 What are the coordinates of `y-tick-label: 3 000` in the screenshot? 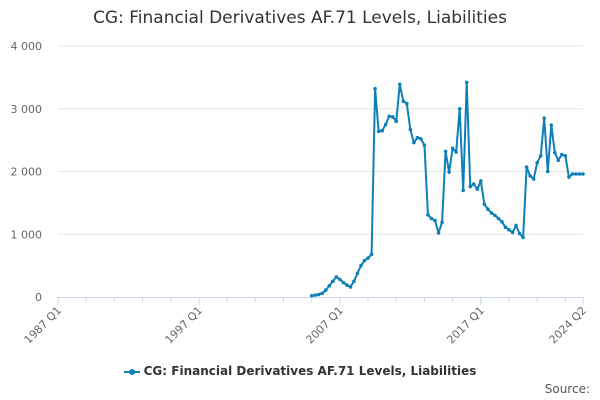 It's located at (27, 109).